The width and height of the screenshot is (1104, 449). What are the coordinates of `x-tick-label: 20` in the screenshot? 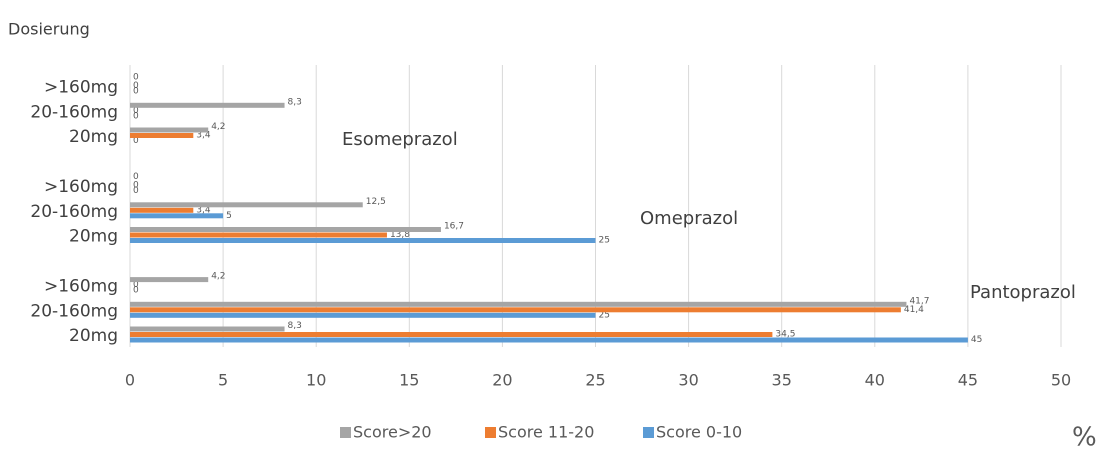 It's located at (502, 380).